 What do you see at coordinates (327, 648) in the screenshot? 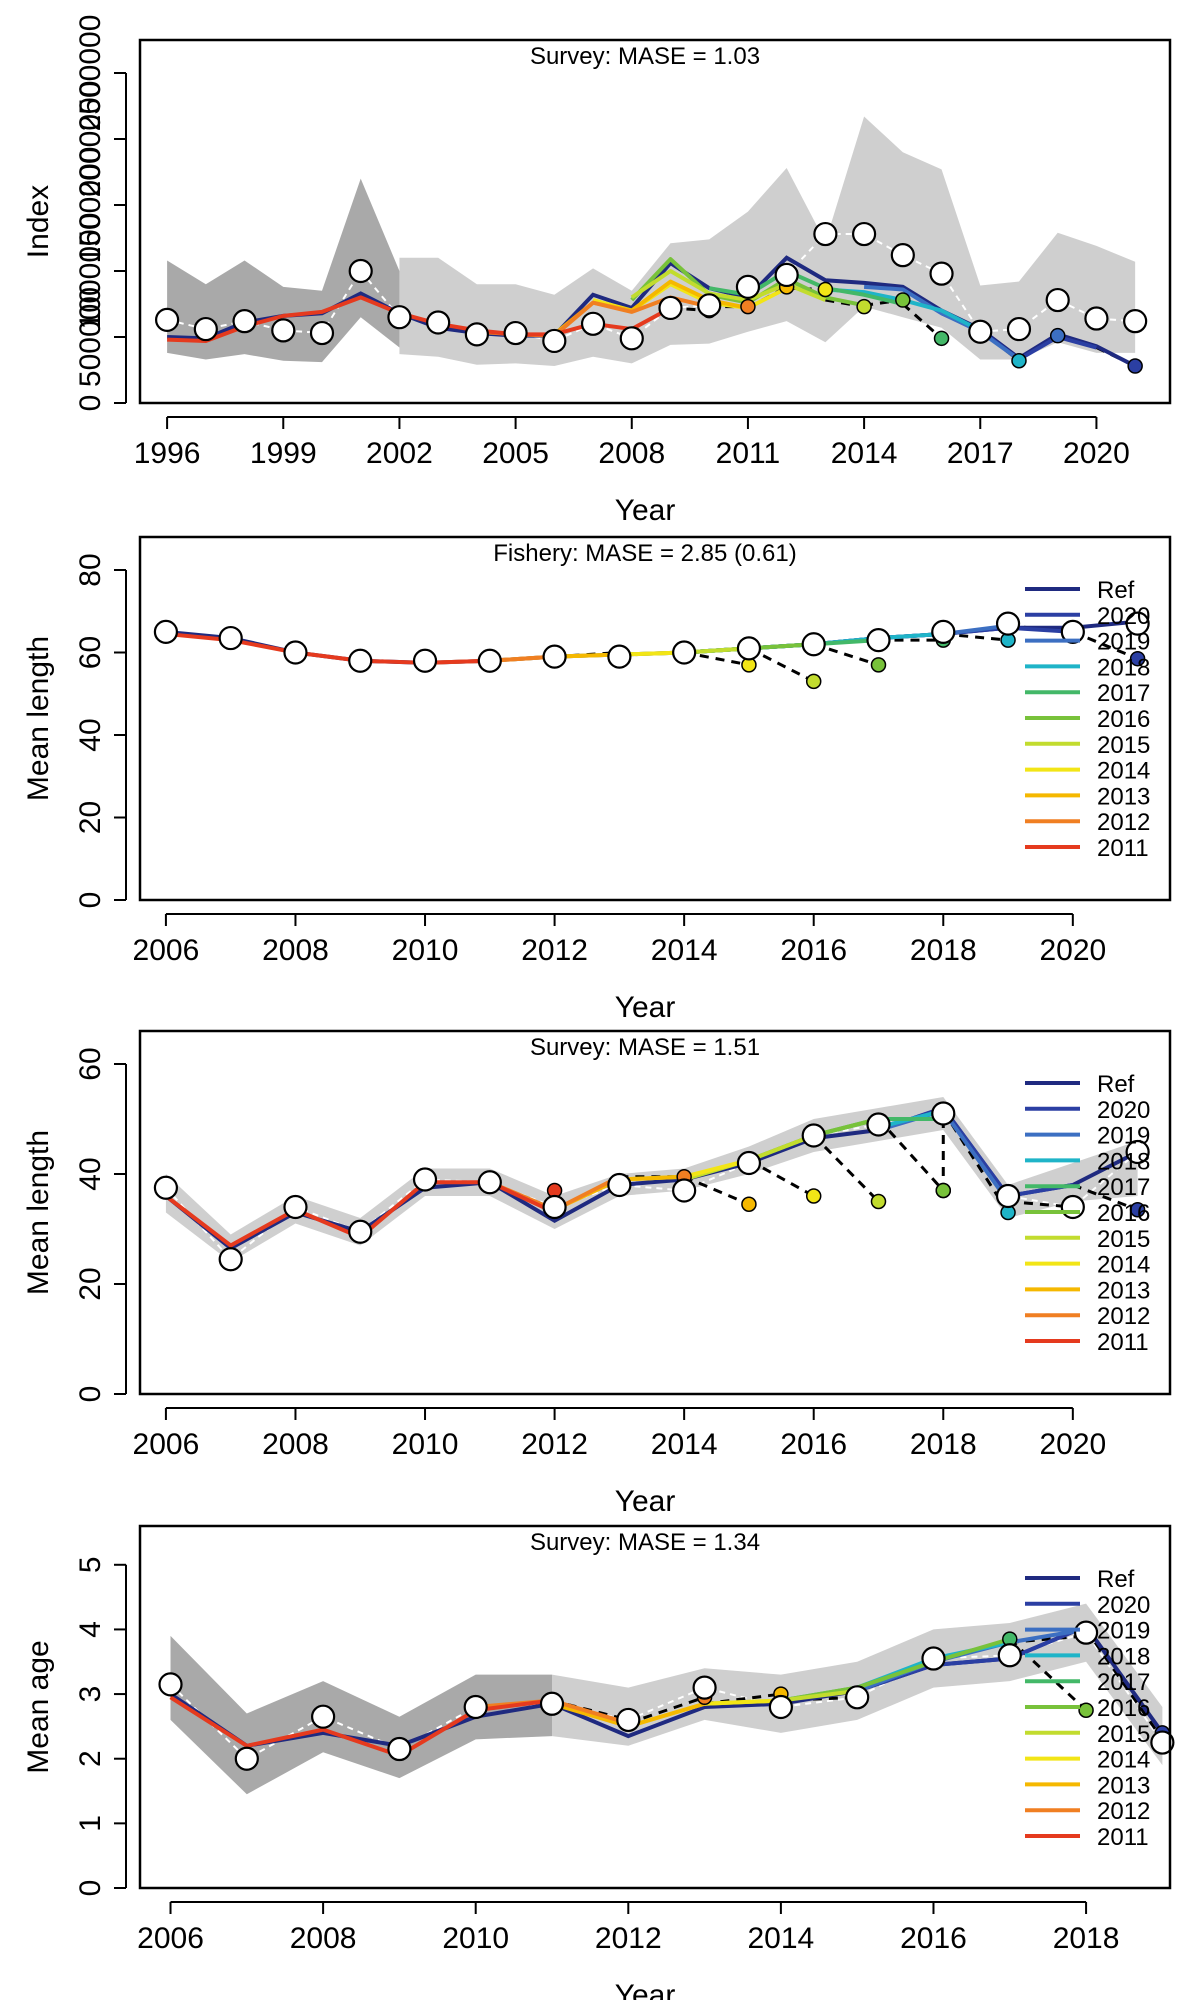
I see `series-line-2011` at bounding box center [327, 648].